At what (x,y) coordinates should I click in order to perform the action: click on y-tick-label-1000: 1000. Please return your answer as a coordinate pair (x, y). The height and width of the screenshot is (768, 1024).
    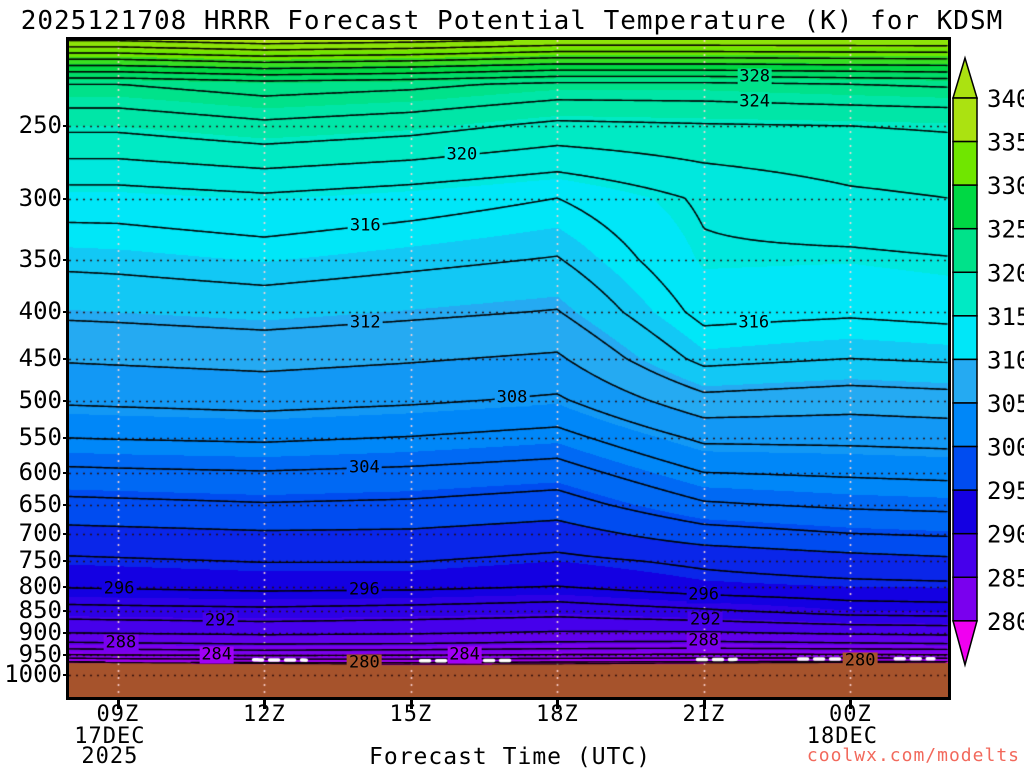
    Looking at the image, I should click on (33, 674).